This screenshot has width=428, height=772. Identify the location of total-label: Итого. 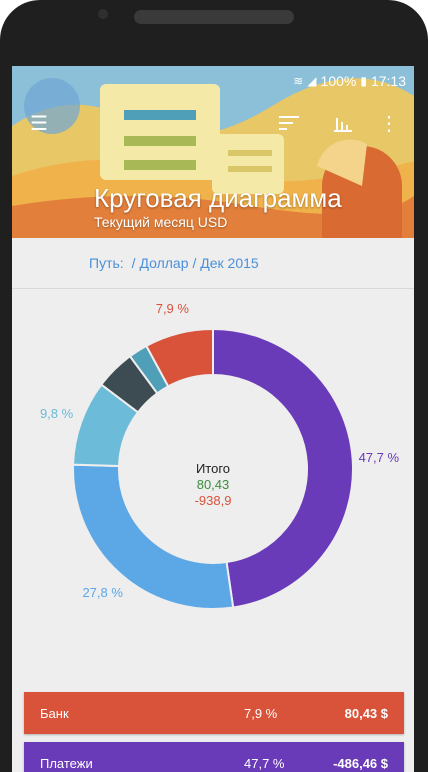
(213, 468).